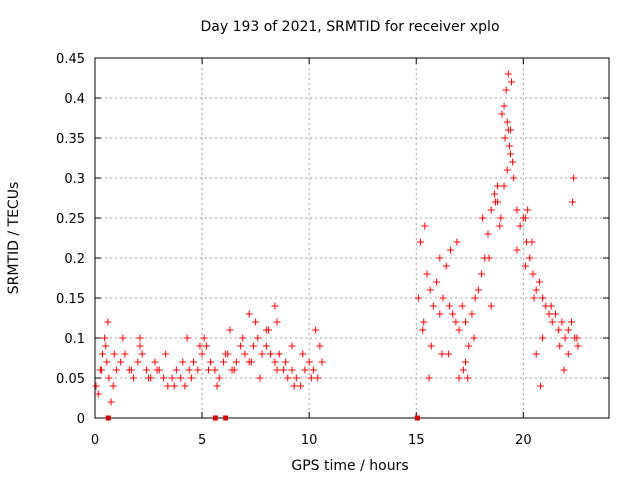  What do you see at coordinates (74, 179) in the screenshot?
I see `y-tick-label: 0.3` at bounding box center [74, 179].